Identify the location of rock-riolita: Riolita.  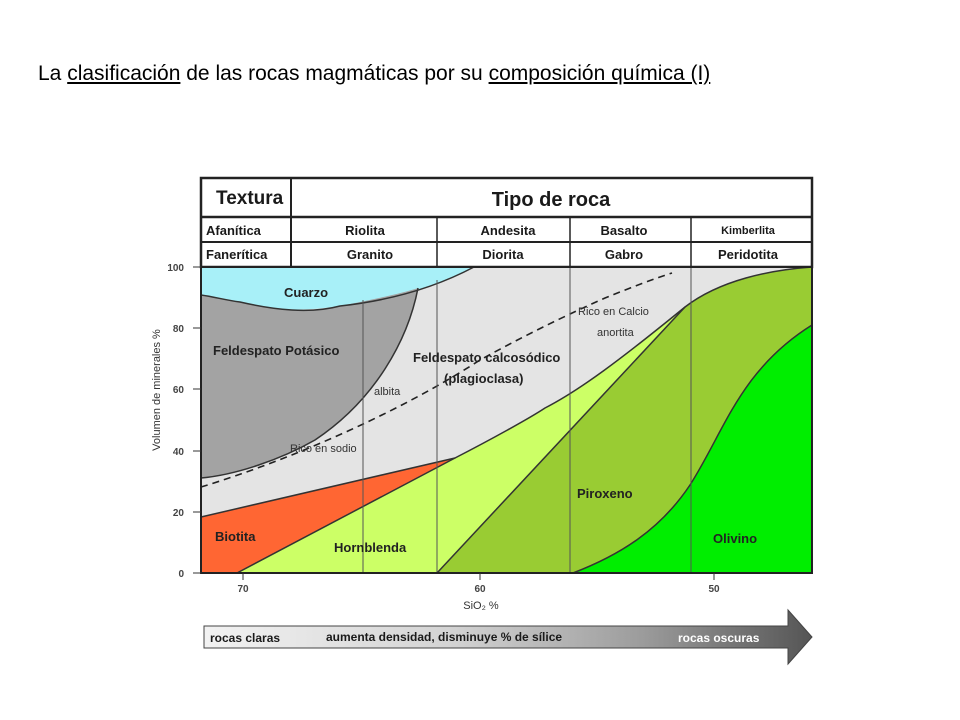
(365, 230).